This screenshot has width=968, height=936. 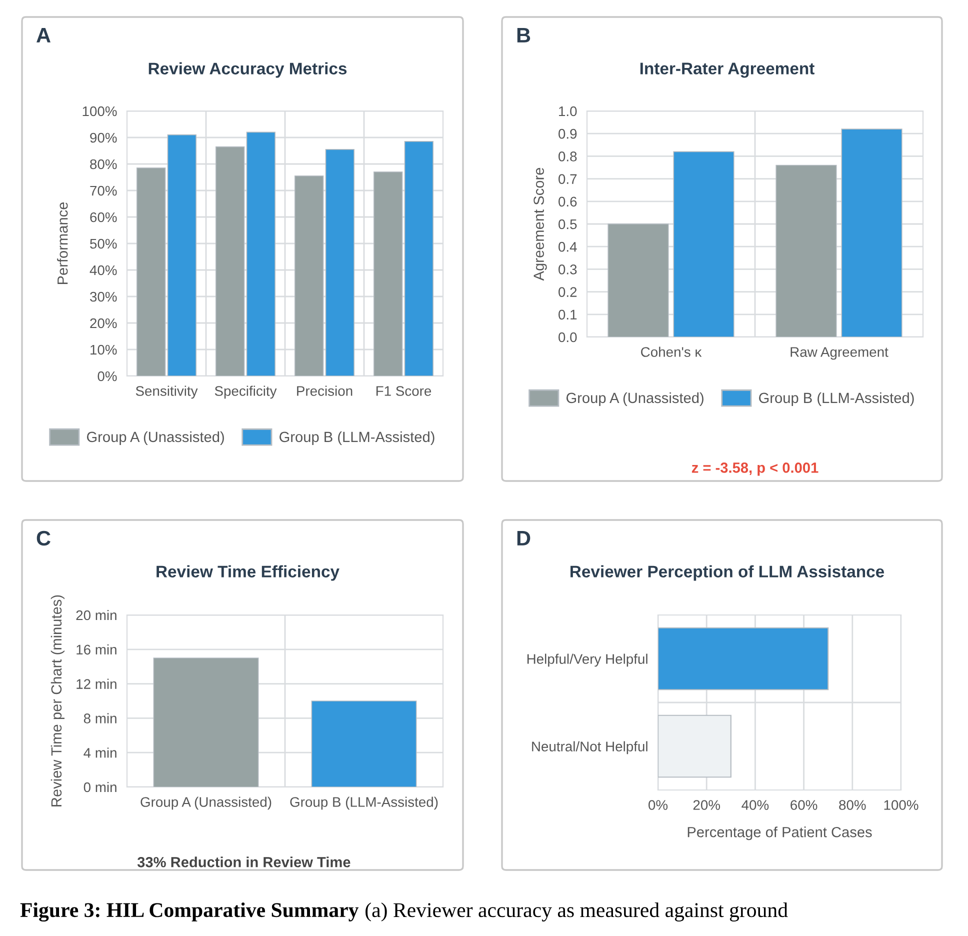 What do you see at coordinates (100, 787) in the screenshot?
I see `y-tick-label: 0 min` at bounding box center [100, 787].